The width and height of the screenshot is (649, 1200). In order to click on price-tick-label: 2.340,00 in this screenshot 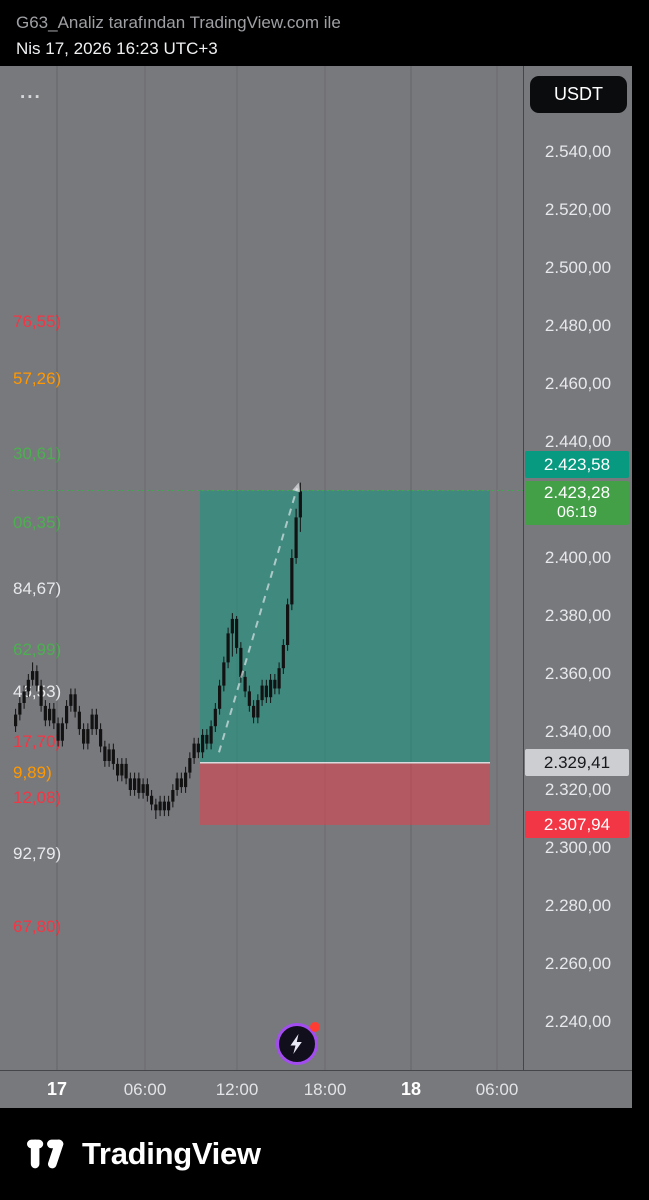, I will do `click(578, 731)`.